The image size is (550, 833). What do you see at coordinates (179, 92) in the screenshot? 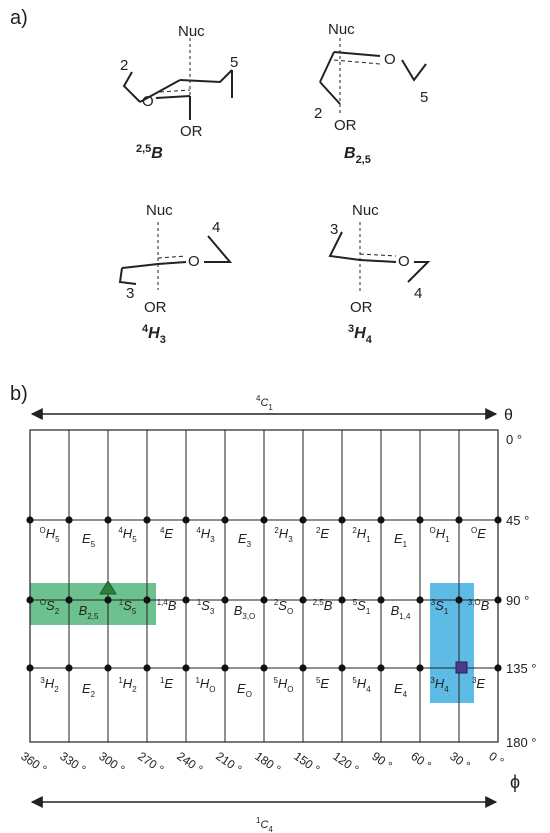
I see `structure-25B: Nuc 2 5 O OR 2,5B` at bounding box center [179, 92].